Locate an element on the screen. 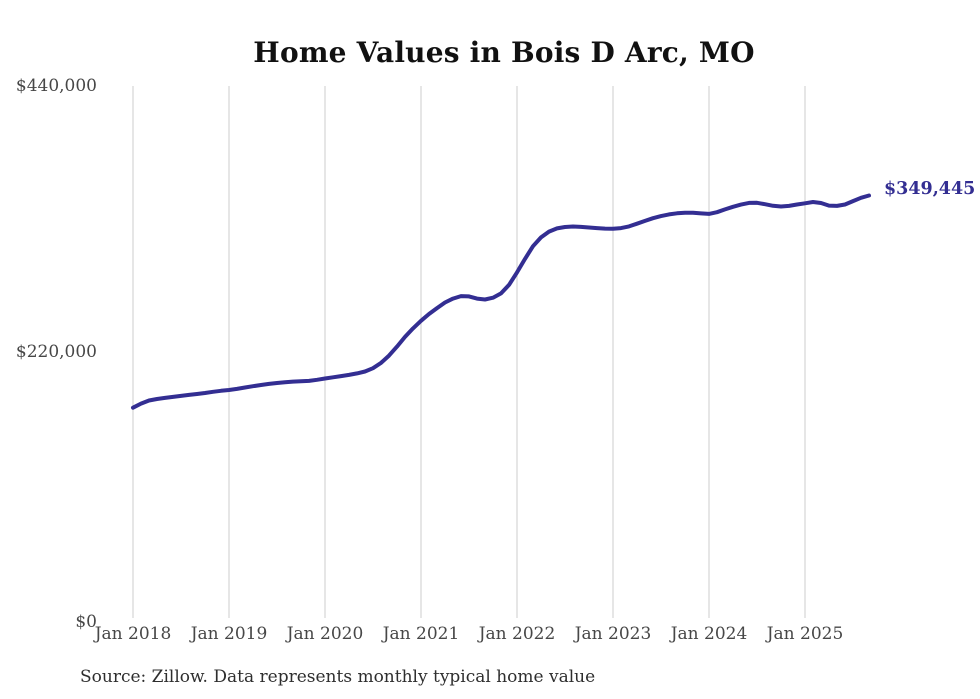 This screenshot has width=980, height=699. y-axis-tick-220000: $220,000 is located at coordinates (56, 352).